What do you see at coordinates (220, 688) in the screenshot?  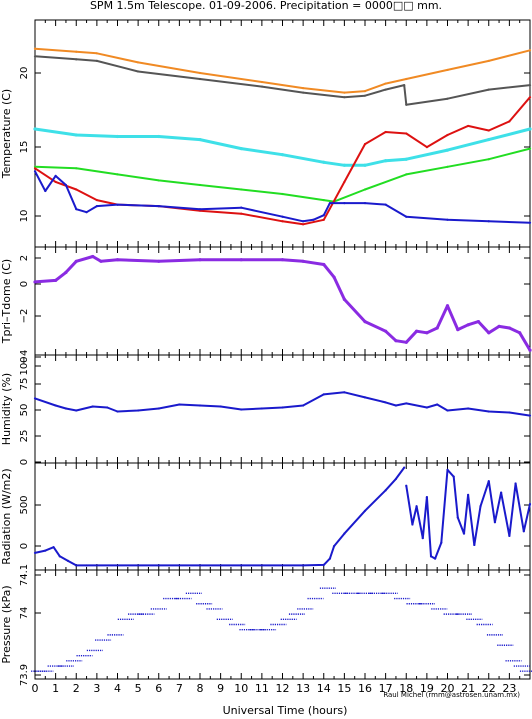 I see `x-tick-label: 9` at bounding box center [220, 688].